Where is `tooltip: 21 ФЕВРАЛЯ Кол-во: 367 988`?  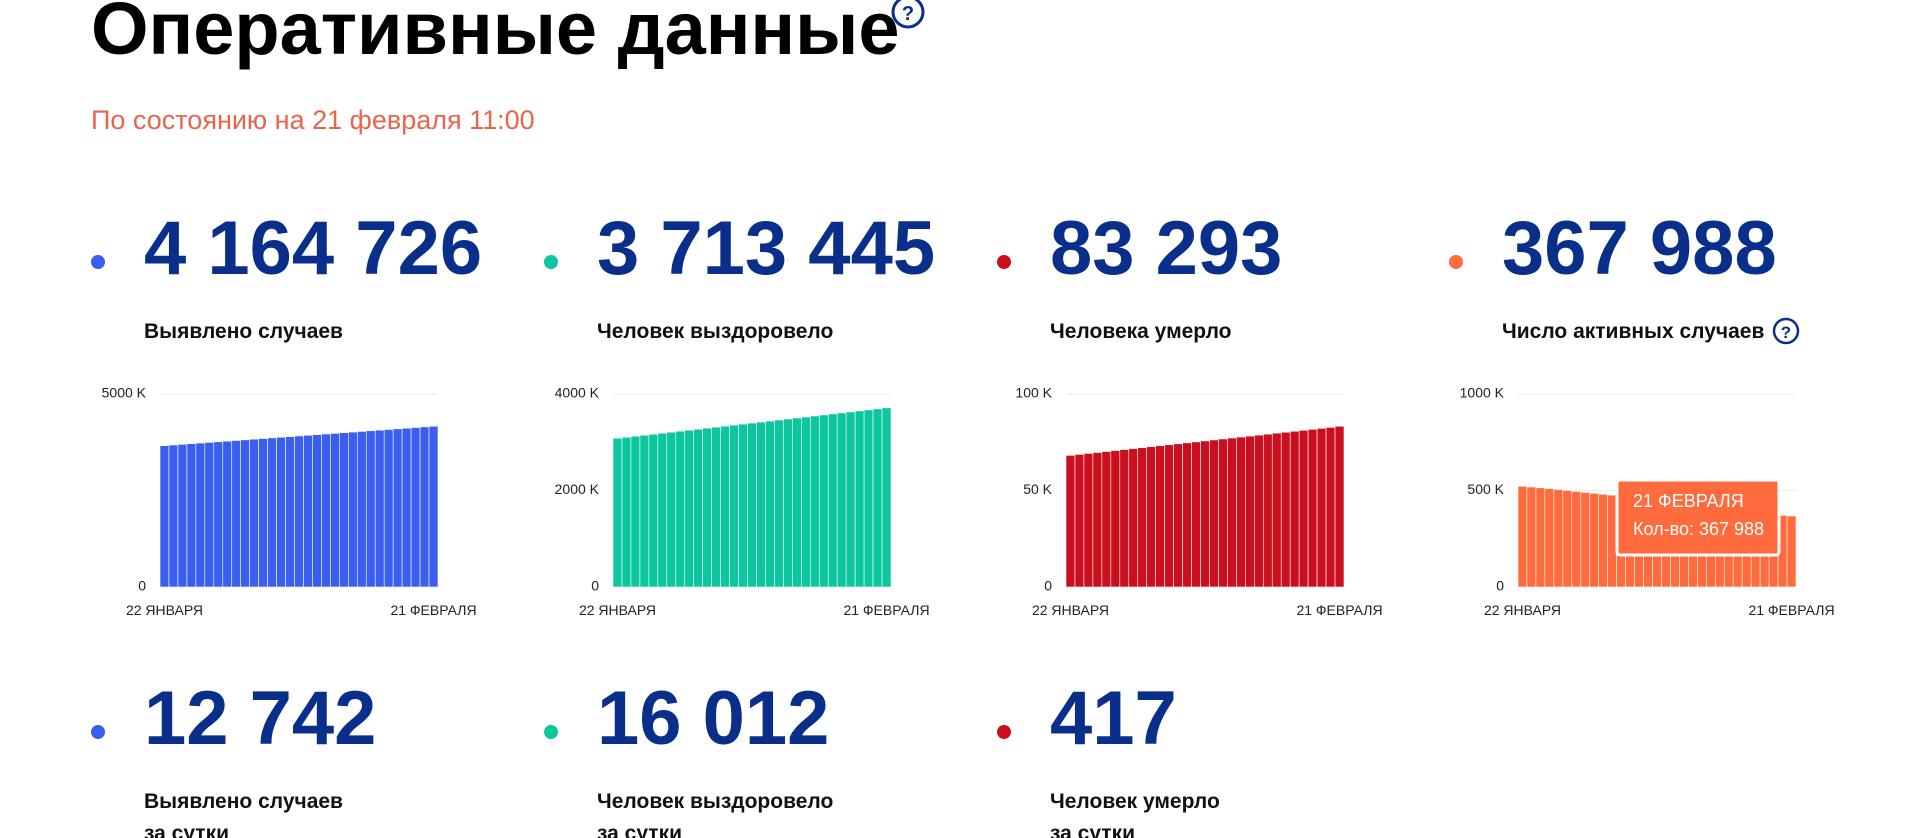 tooltip: 21 ФЕВРАЛЯ Кол-во: 367 988 is located at coordinates (1698, 517).